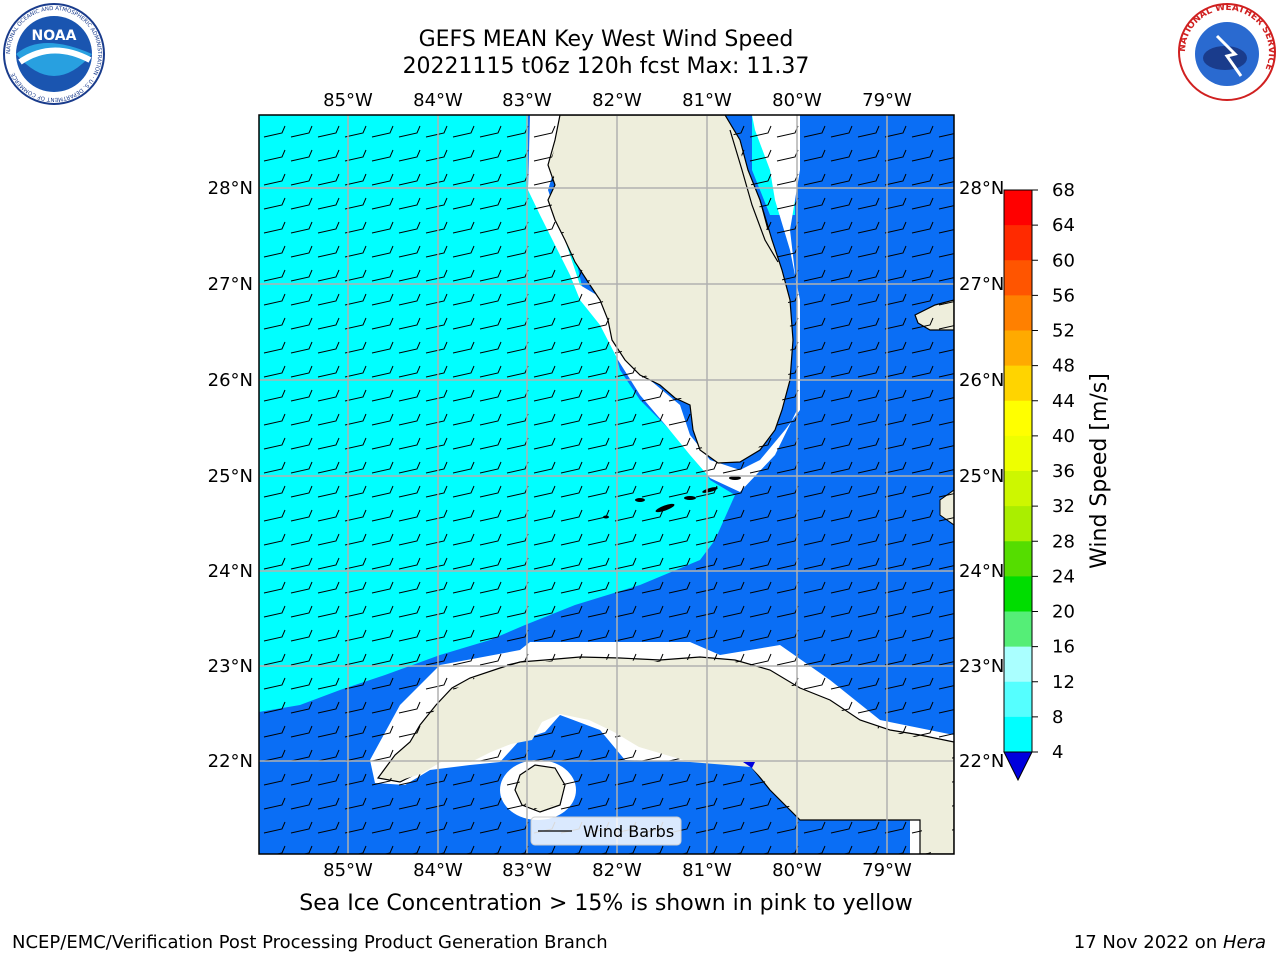  What do you see at coordinates (1063, 190) in the screenshot?
I see `colorbar-tick-label: 68` at bounding box center [1063, 190].